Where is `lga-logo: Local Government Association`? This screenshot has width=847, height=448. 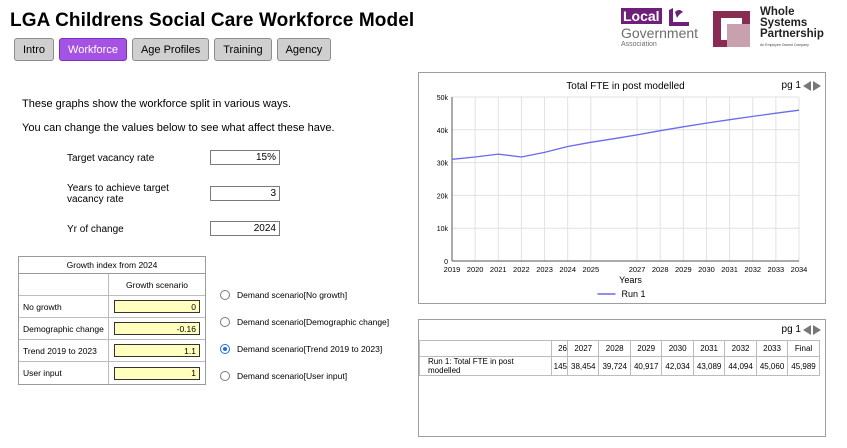
lga-logo: Local Government Association is located at coordinates (662, 30).